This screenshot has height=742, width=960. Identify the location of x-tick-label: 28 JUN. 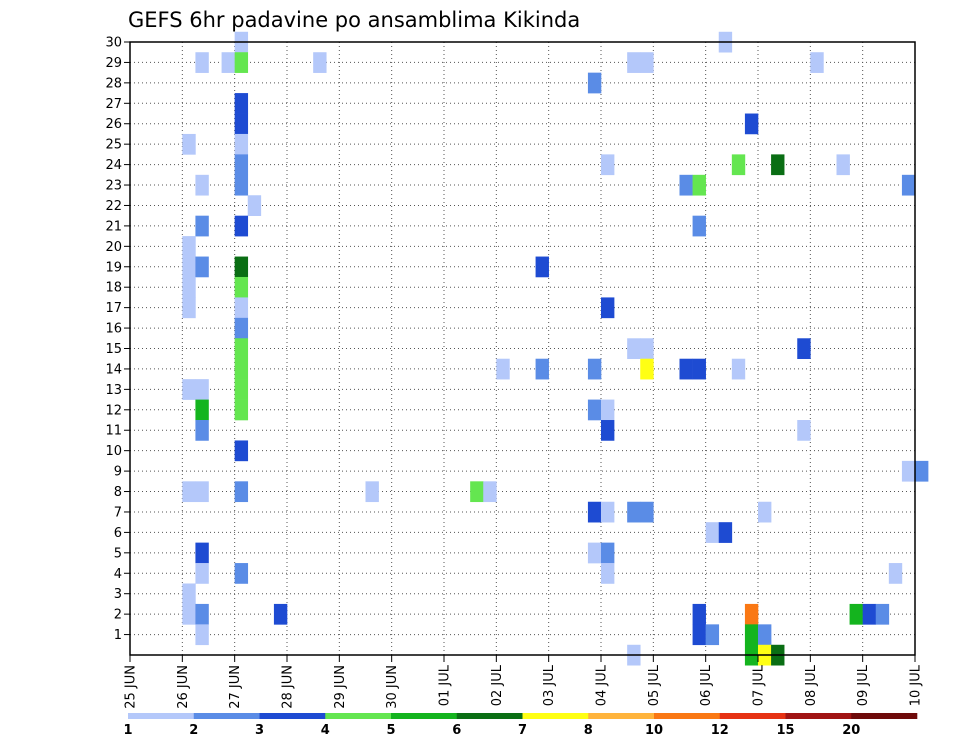
(288, 687).